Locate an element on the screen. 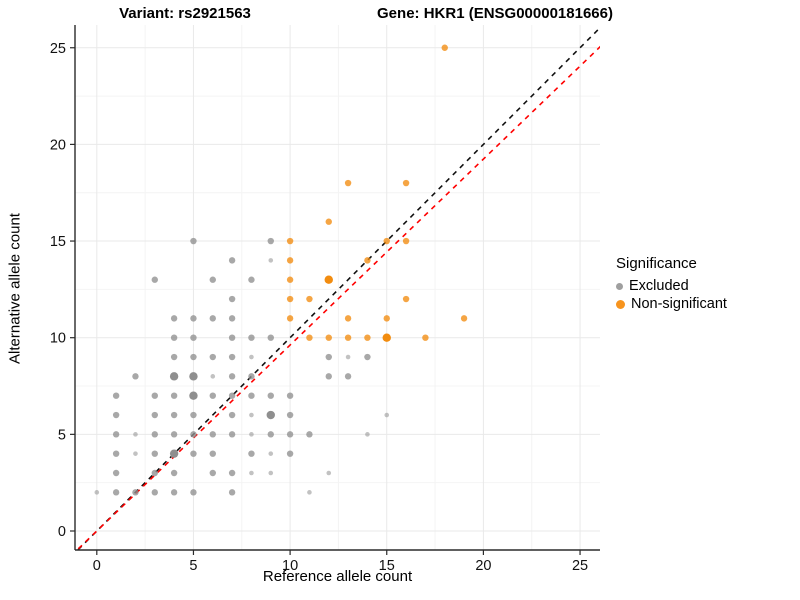 The width and height of the screenshot is (800, 600). y-tick-label: 5 is located at coordinates (62, 435).